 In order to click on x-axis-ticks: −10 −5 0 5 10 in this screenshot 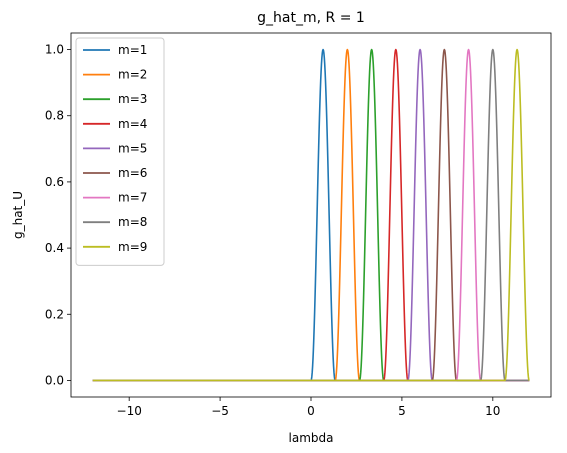, I will do `click(308, 407)`.